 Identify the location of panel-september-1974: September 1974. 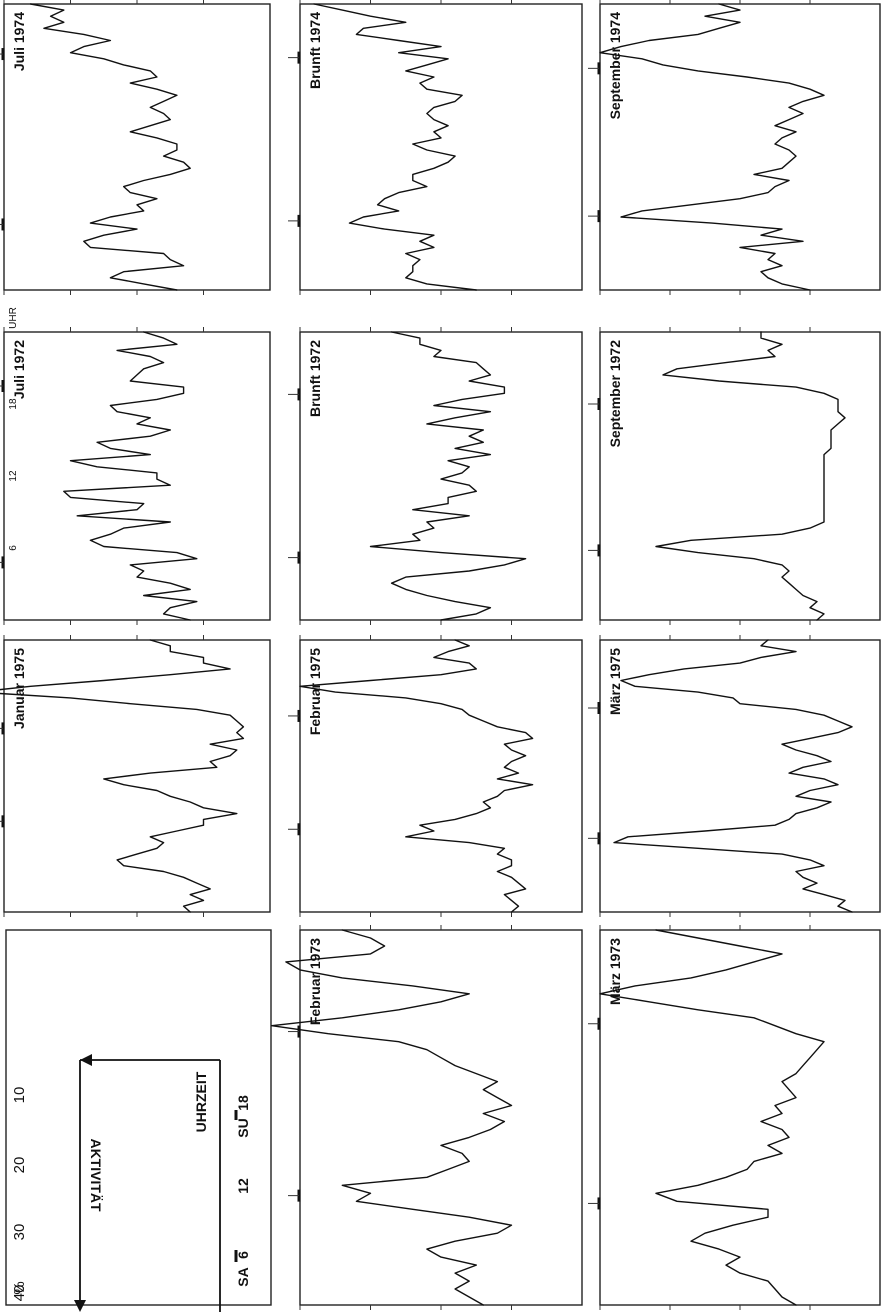
(734, 147).